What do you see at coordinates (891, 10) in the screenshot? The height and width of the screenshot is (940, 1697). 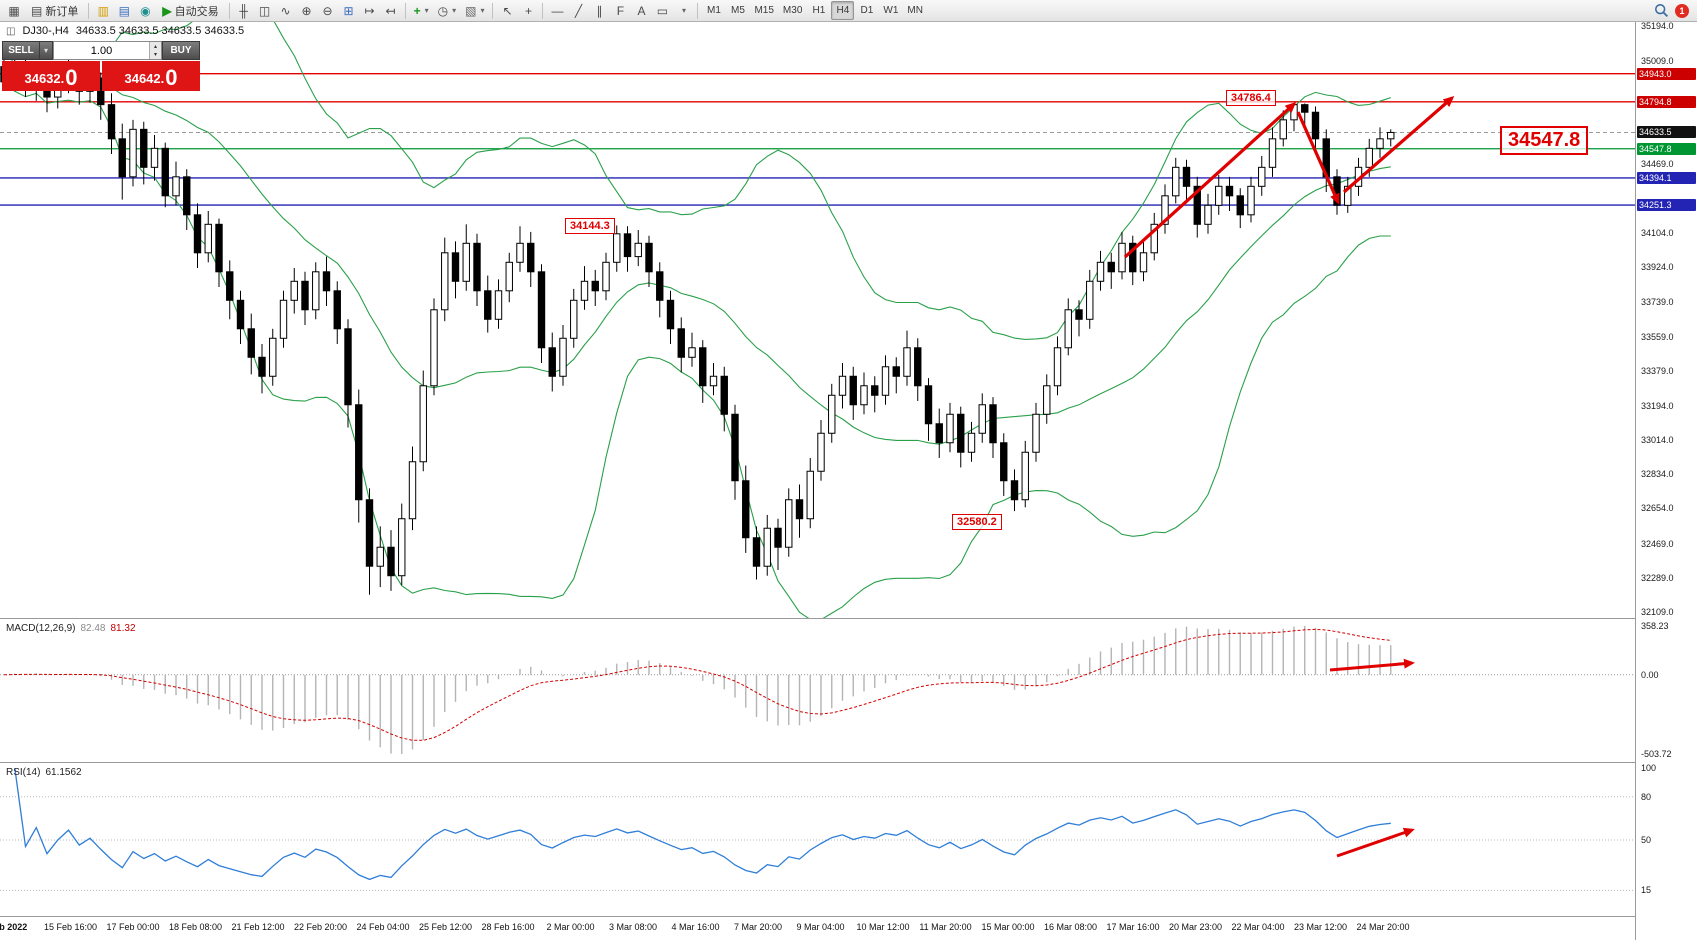 I see `timeframe-w1: W1` at bounding box center [891, 10].